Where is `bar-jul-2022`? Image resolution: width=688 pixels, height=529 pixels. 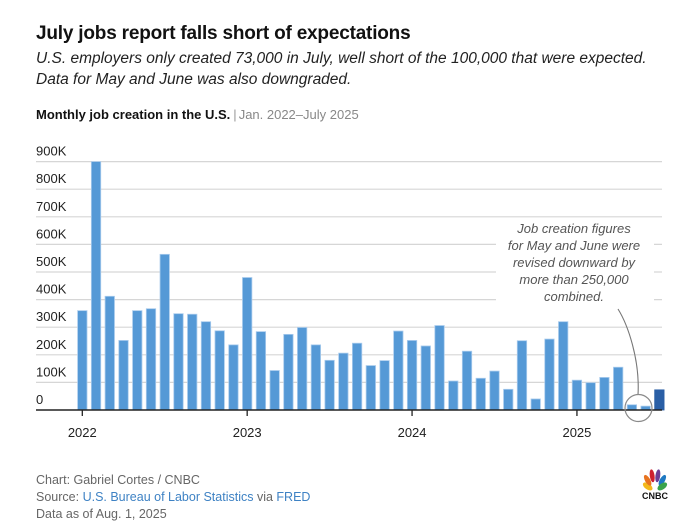
bar-jul-2022 is located at coordinates (164, 332).